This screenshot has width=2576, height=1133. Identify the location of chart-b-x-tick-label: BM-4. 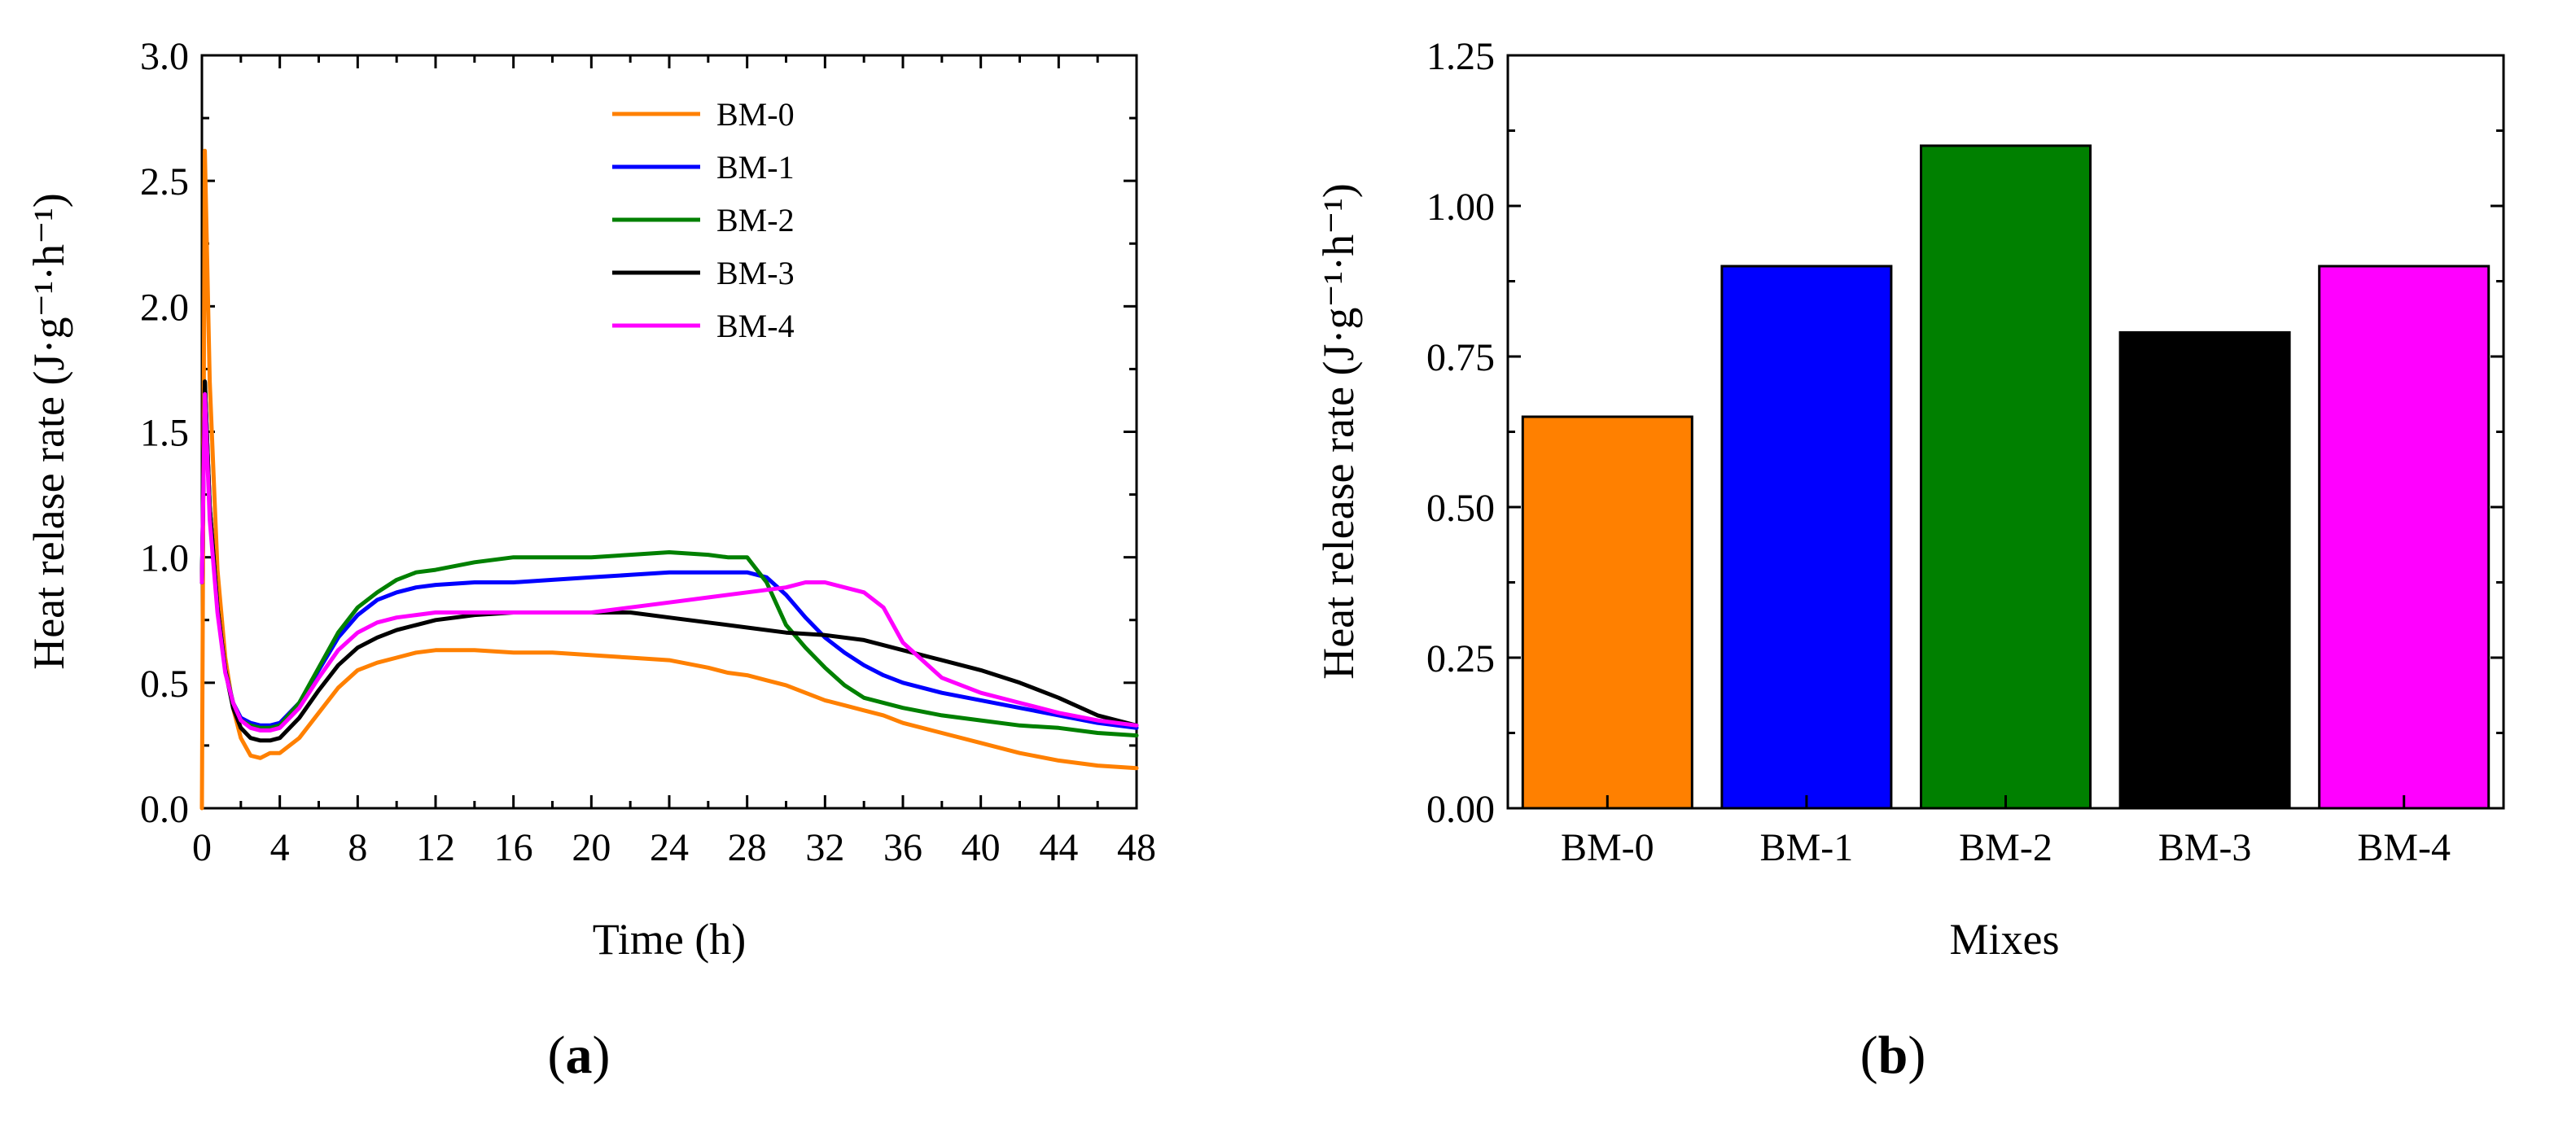
(2404, 847).